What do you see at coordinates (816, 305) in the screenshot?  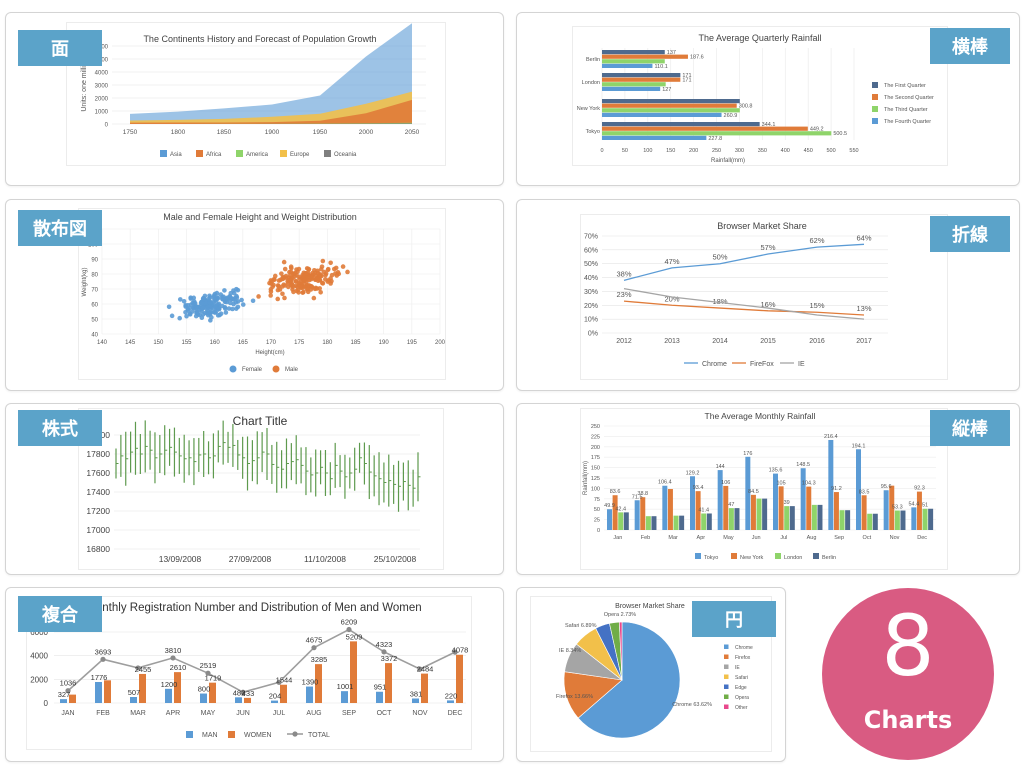 I see `data-label: 15%` at bounding box center [816, 305].